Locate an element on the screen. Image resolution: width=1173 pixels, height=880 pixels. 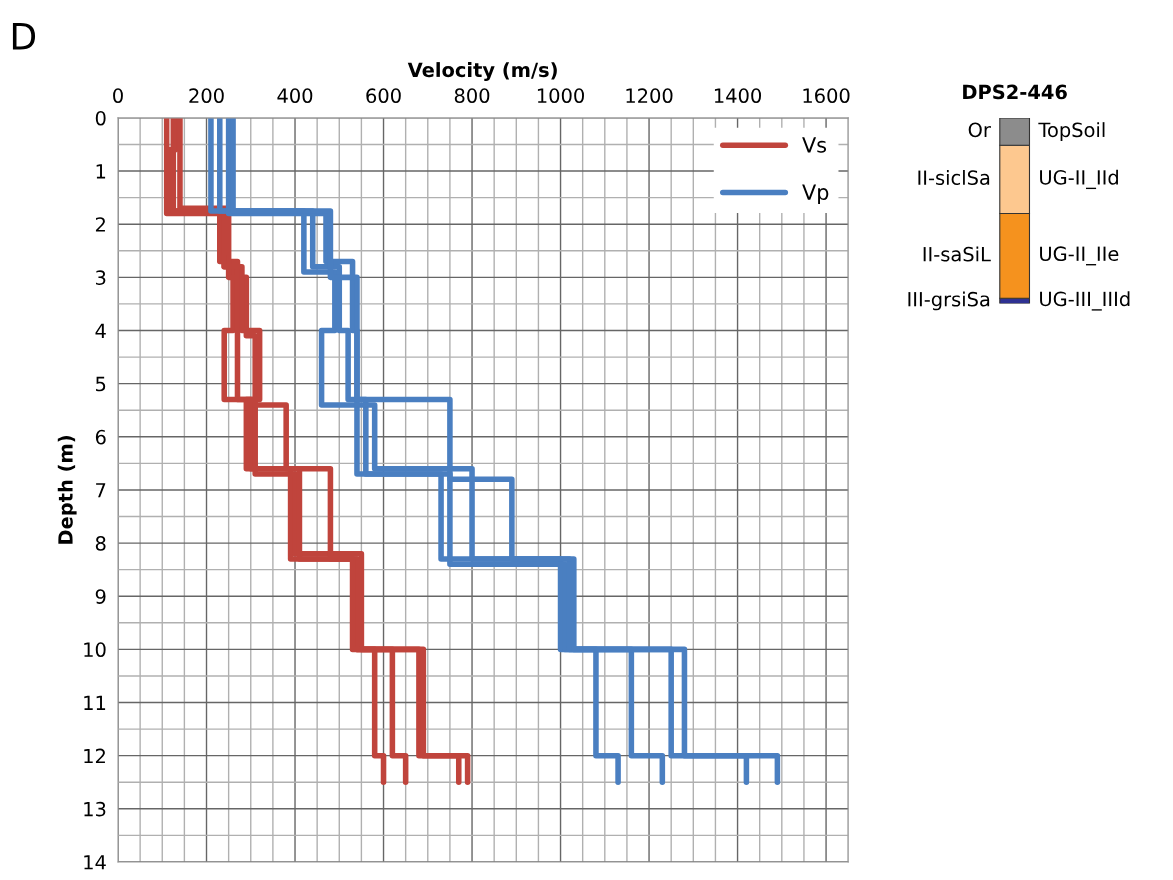
text: UG-II_IId is located at coordinates (1079, 179).